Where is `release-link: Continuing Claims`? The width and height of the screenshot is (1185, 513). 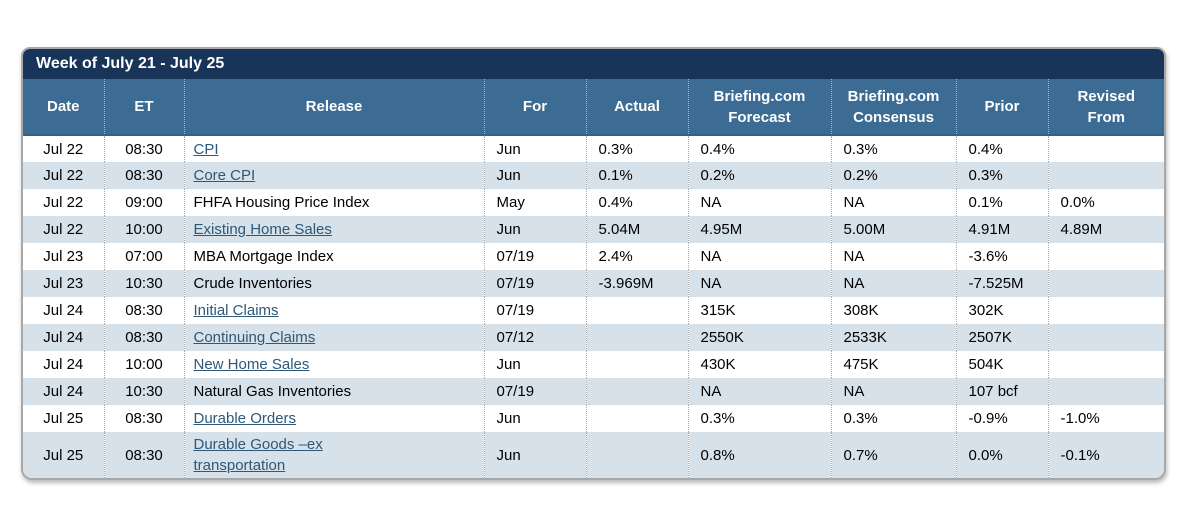 release-link: Continuing Claims is located at coordinates (254, 337).